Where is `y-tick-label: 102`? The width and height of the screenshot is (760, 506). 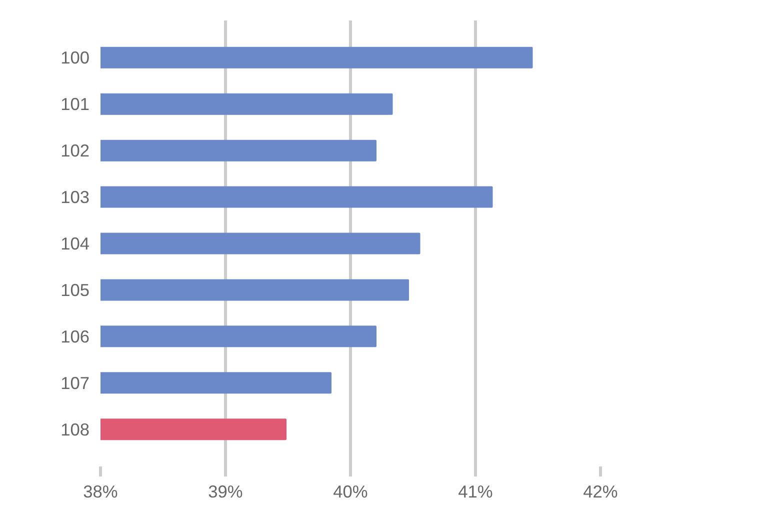
y-tick-label: 102 is located at coordinates (75, 150).